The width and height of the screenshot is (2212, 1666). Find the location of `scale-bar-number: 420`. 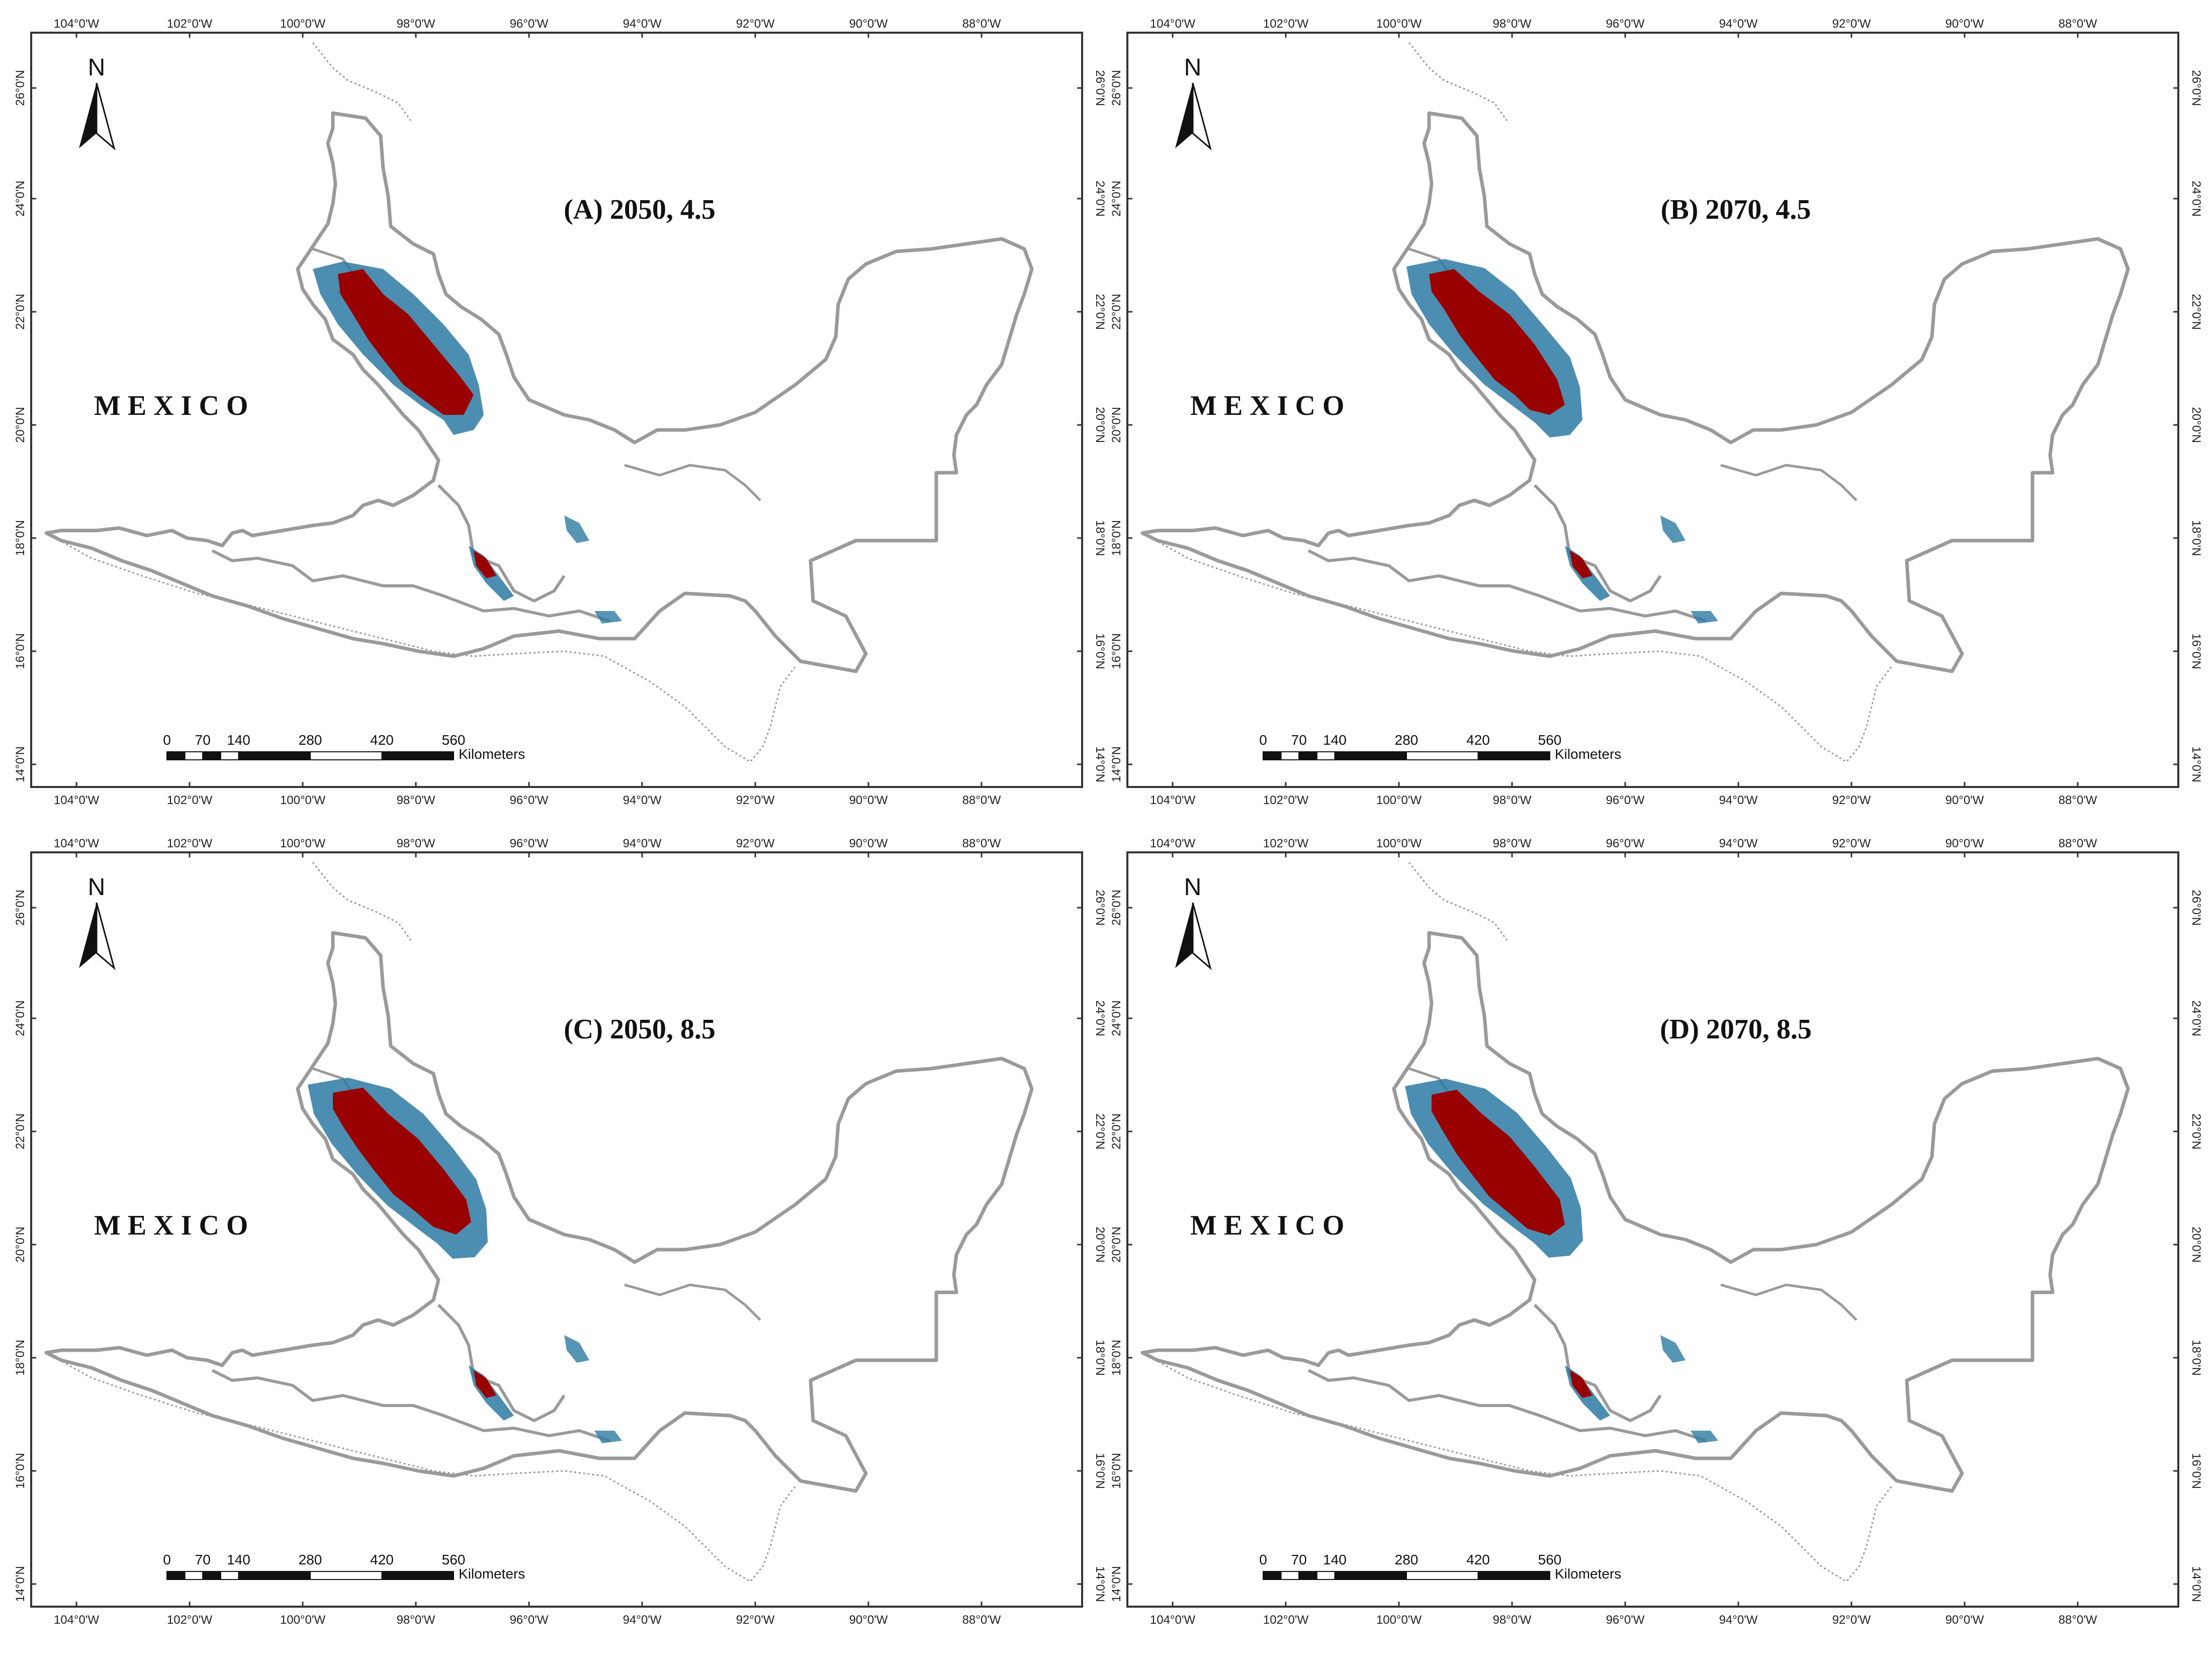

scale-bar-number: 420 is located at coordinates (382, 740).